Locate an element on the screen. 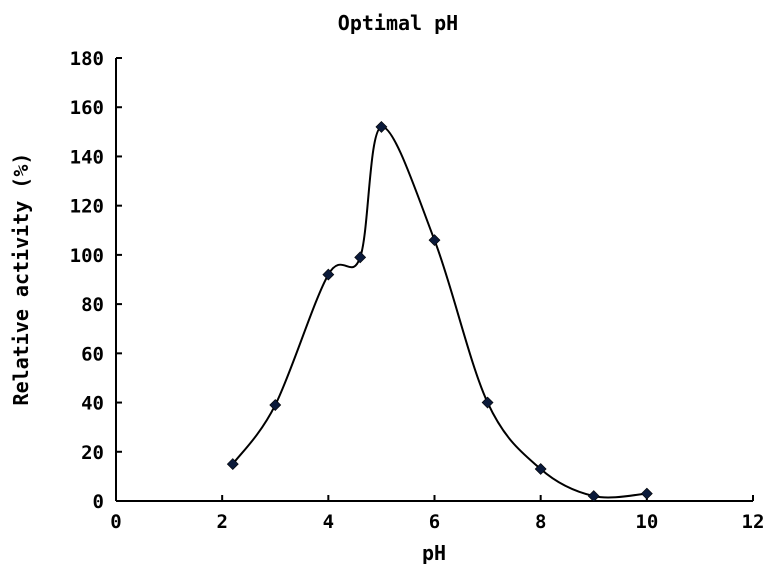 The width and height of the screenshot is (771, 577). x-tick-label: 6 is located at coordinates (434, 522).